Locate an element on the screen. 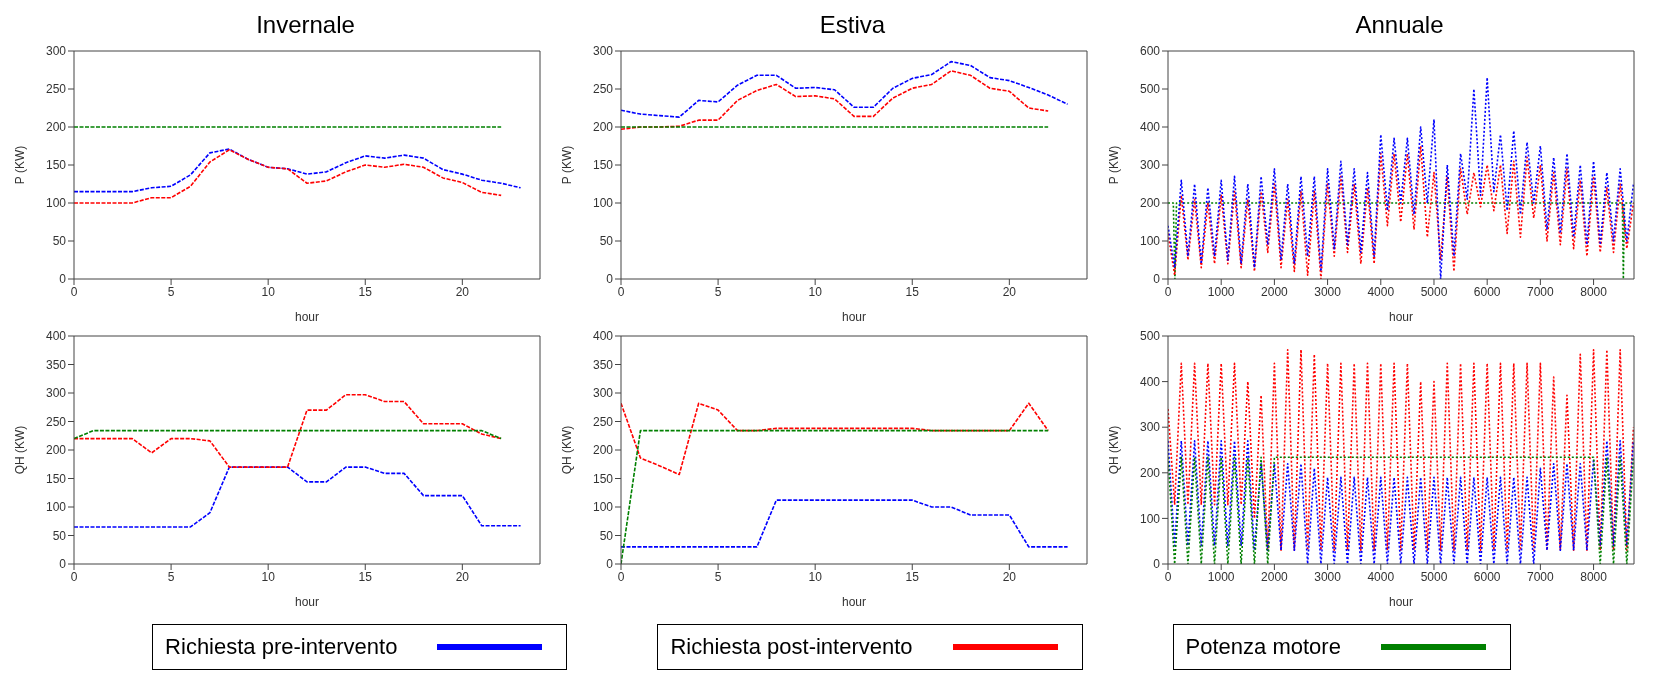 This screenshot has width=1663, height=695. chart-title: Estiva is located at coordinates (852, 25).